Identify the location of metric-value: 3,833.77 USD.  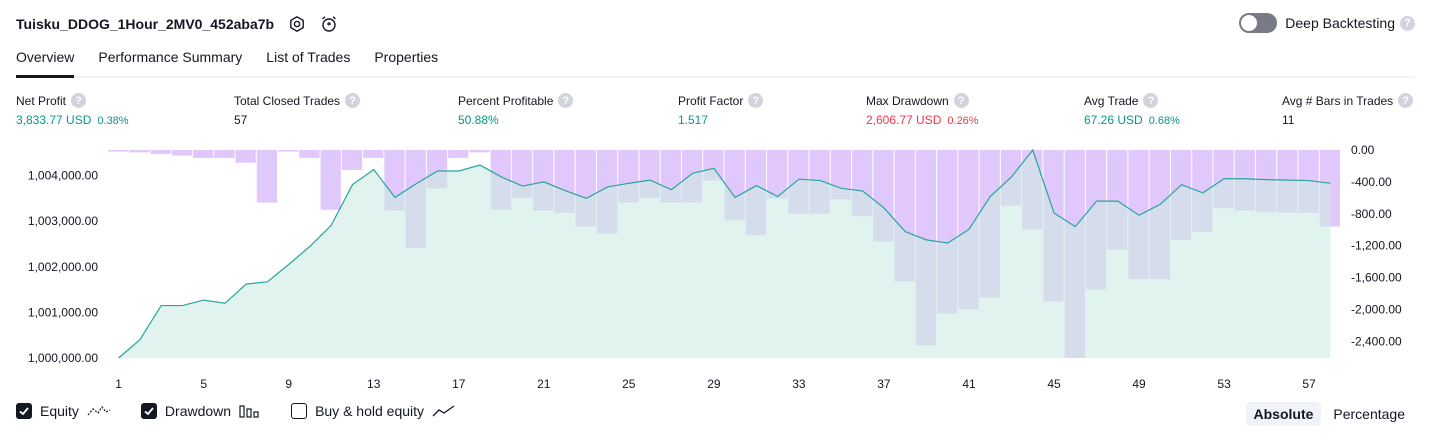
(53, 120).